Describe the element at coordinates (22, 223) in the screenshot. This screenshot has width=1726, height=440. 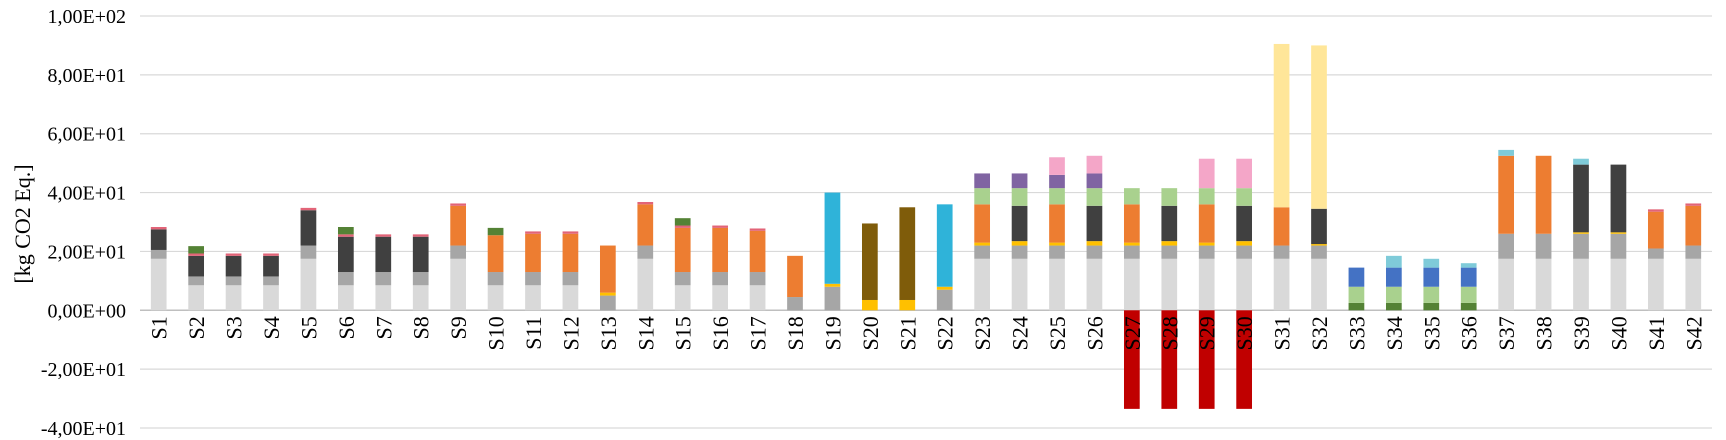
I see `y-axis-title: [kg CO2 Eq.]` at that location.